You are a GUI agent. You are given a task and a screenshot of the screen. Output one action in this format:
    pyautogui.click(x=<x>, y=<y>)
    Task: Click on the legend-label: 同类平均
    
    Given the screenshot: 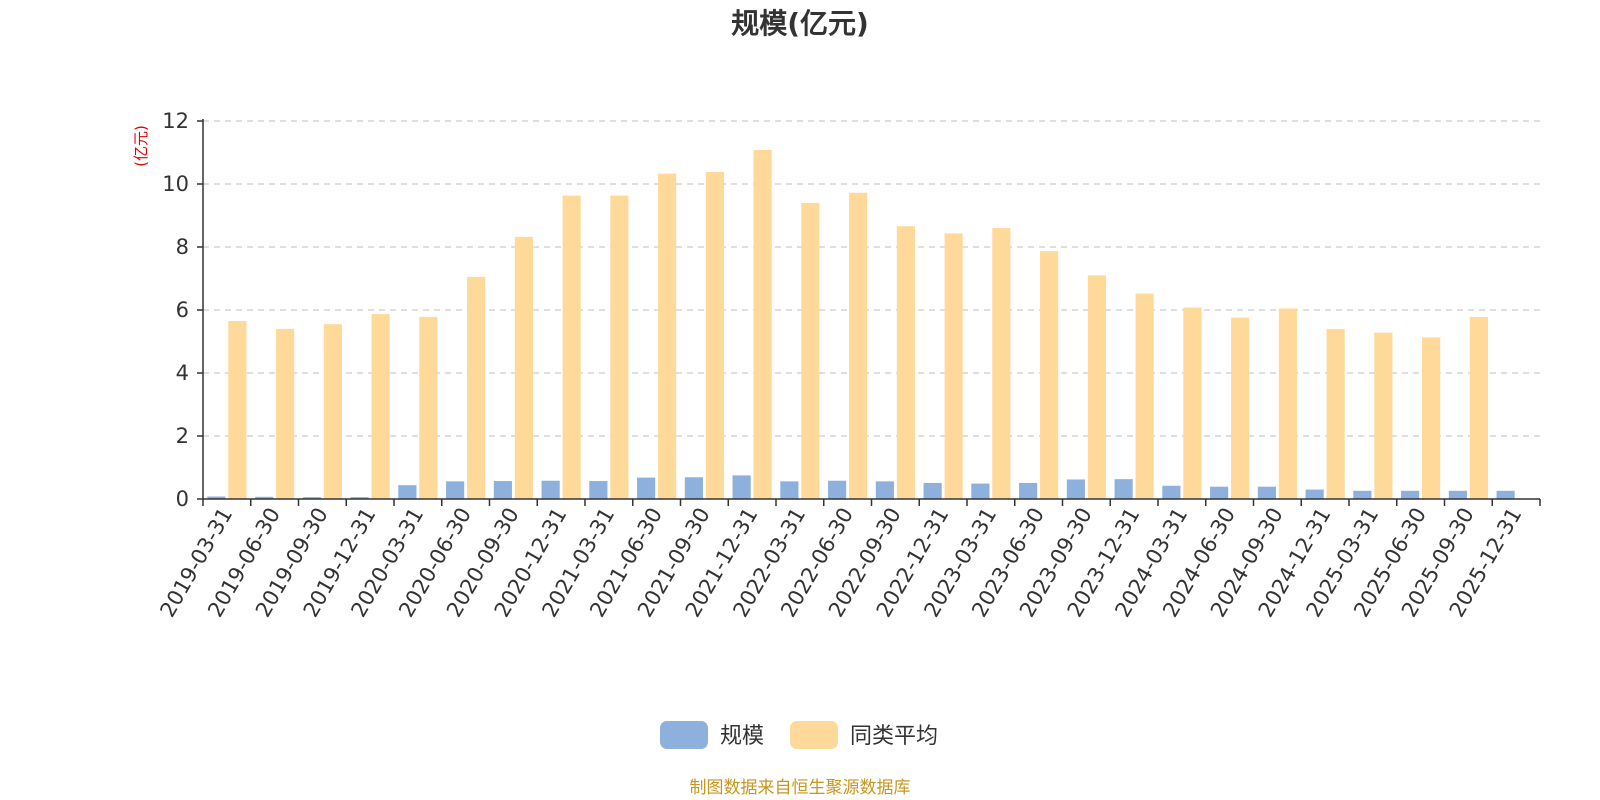 What is the action you would take?
    pyautogui.click(x=894, y=736)
    